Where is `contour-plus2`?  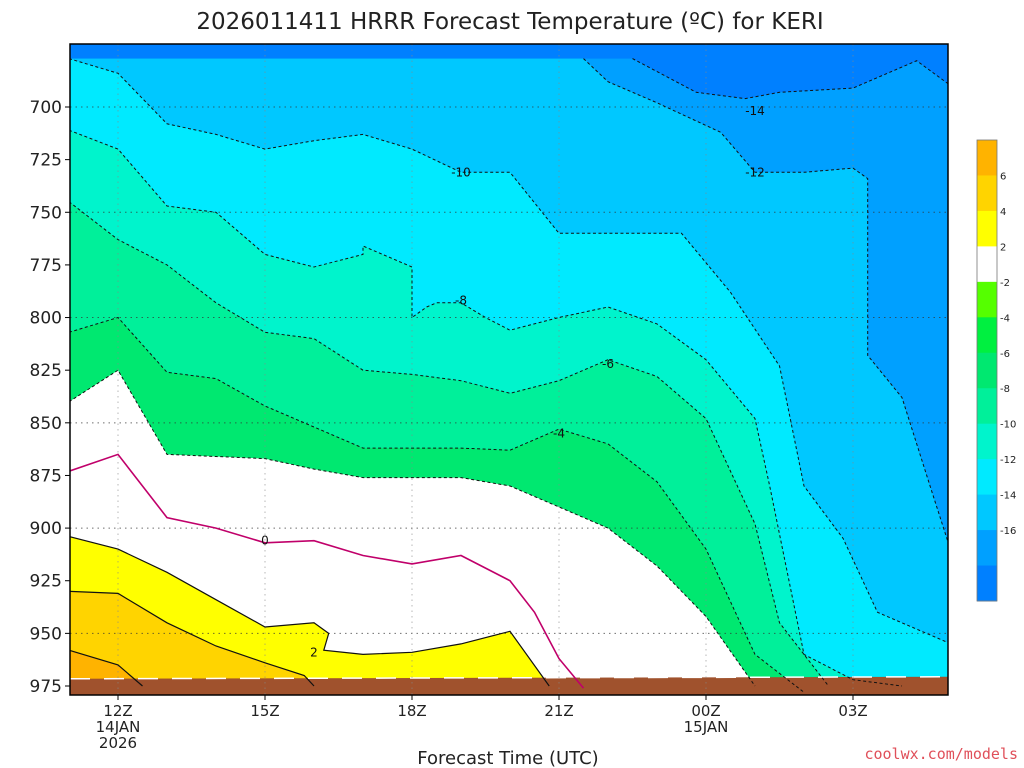 contour-plus2 is located at coordinates (310, 611).